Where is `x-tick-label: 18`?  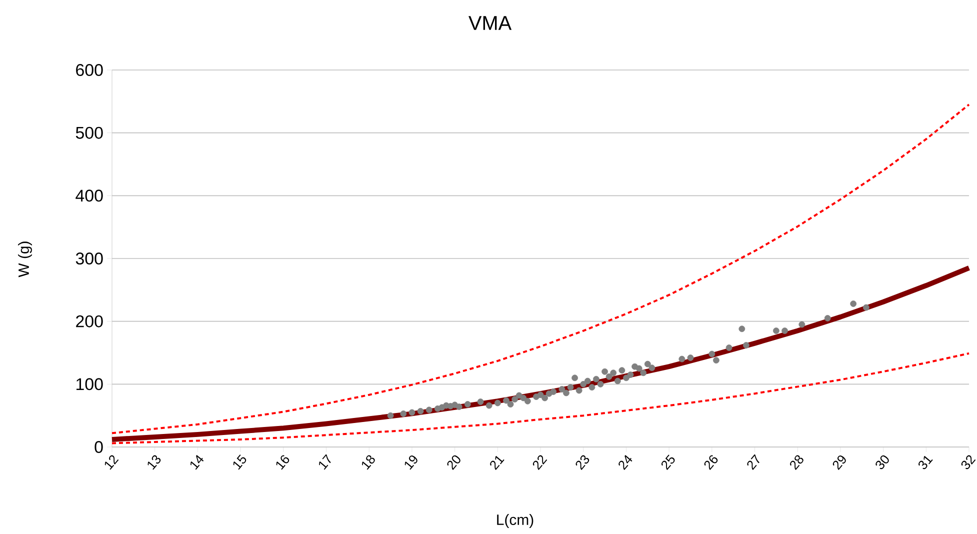
x-tick-label: 18 is located at coordinates (368, 462).